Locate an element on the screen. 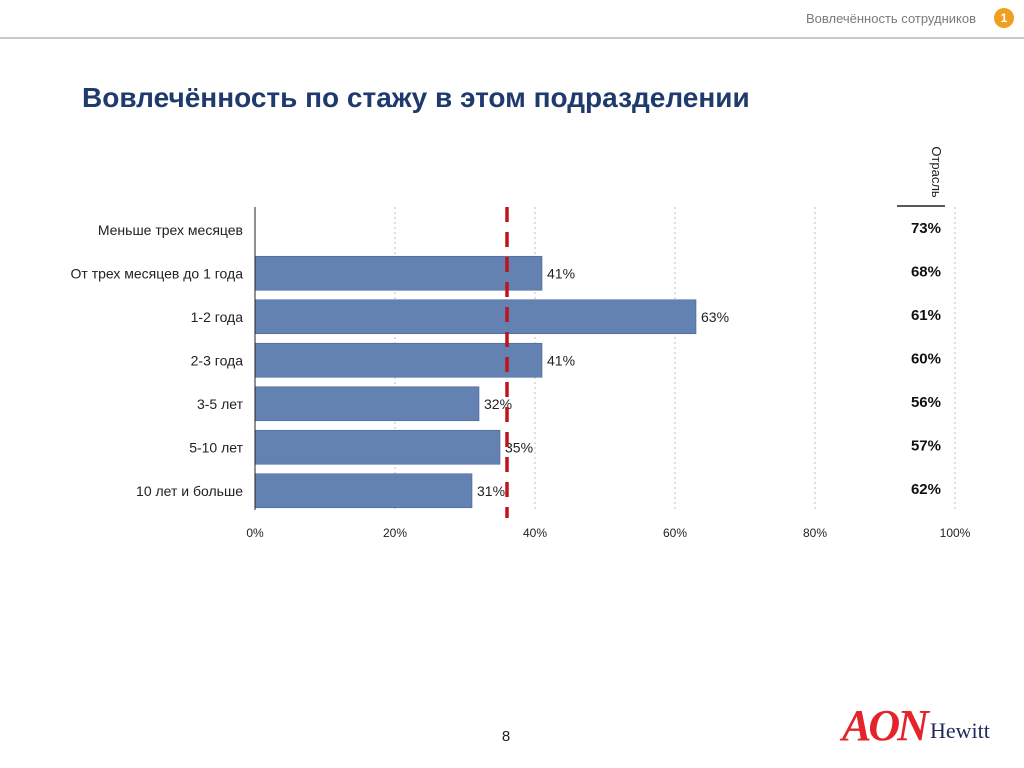 The width and height of the screenshot is (1024, 768). x-tick-label: 0% is located at coordinates (255, 533).